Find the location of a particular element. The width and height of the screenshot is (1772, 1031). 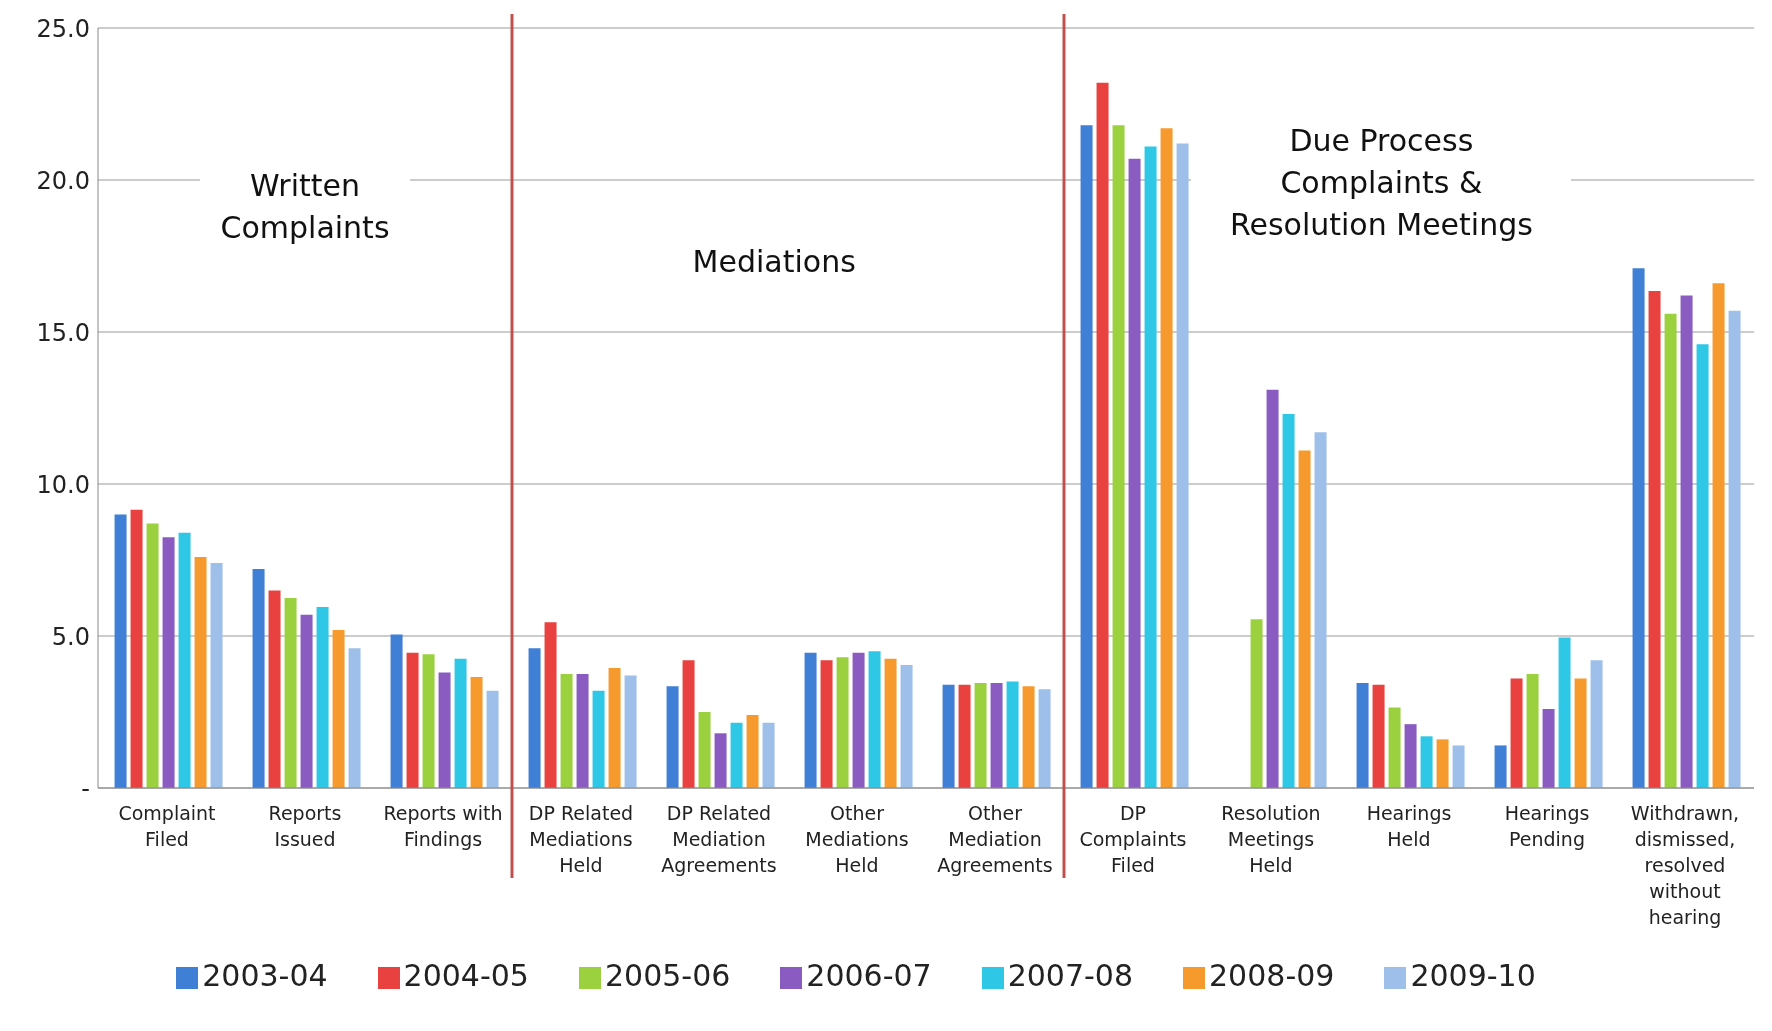

x-tick-label: Hearings Held is located at coordinates (1409, 826).